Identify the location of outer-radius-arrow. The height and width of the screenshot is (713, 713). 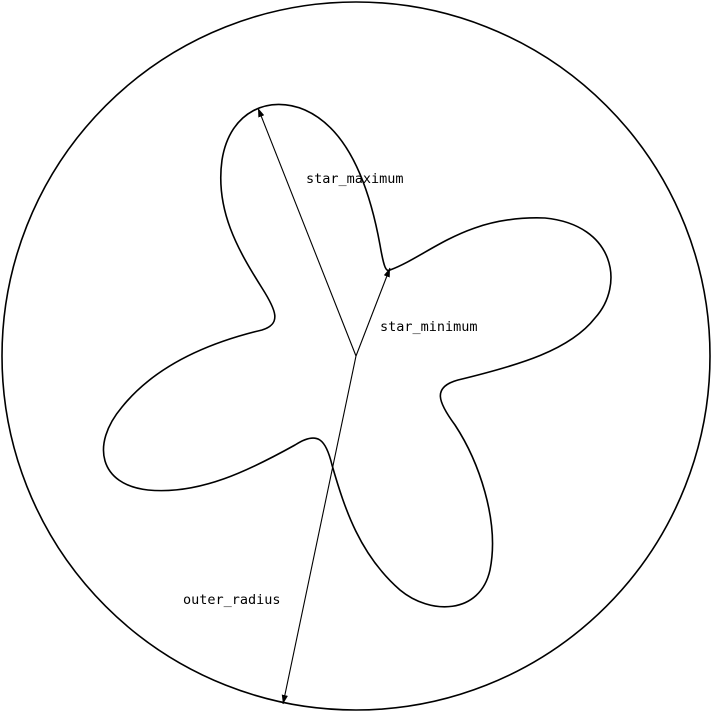
(319, 530).